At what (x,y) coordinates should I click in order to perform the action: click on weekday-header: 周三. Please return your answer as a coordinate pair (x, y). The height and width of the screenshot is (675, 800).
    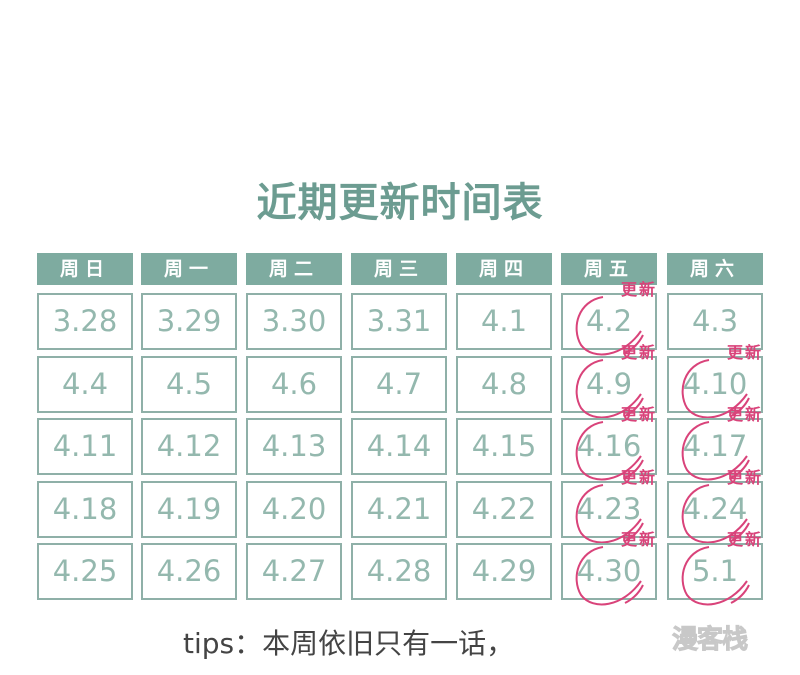
    Looking at the image, I should click on (399, 269).